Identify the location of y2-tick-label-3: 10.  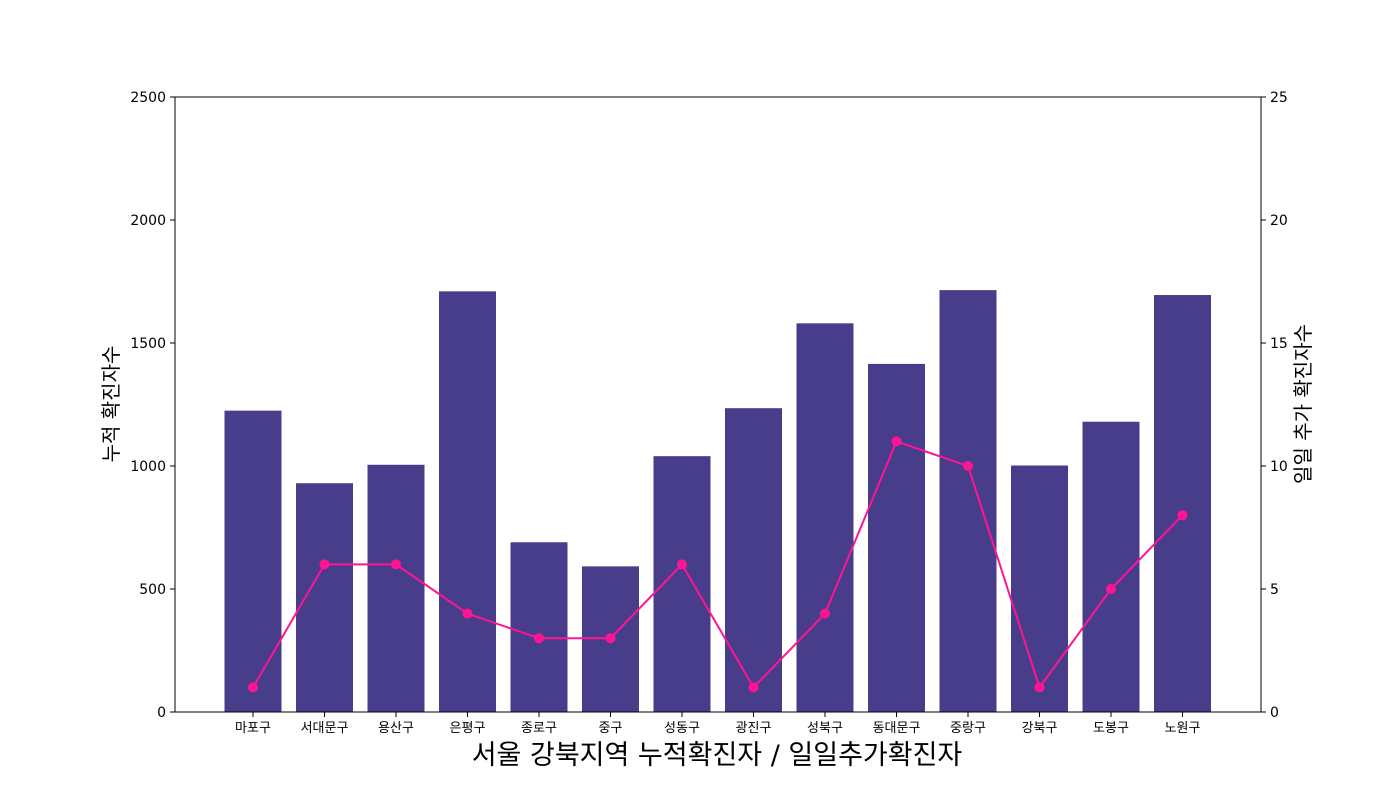
(1279, 467).